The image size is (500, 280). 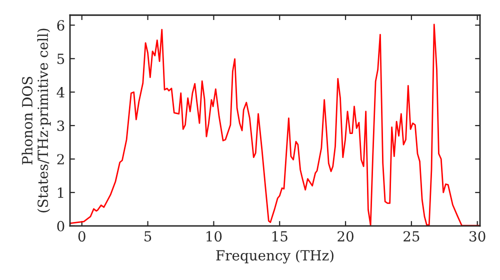 I want to click on y-tick-label: 1, so click(x=61, y=192).